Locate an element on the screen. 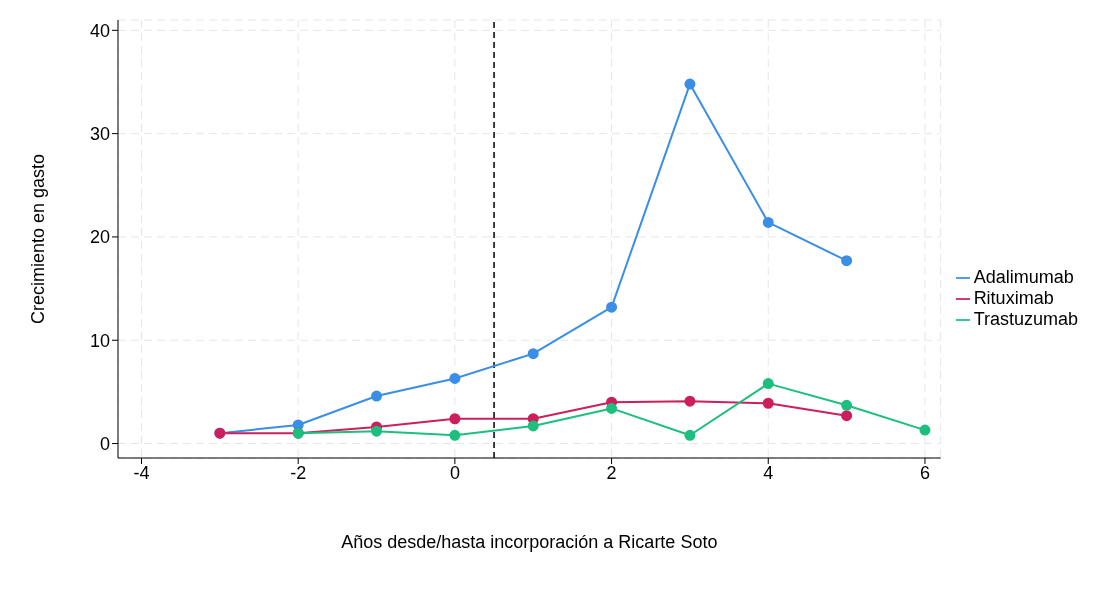 This screenshot has height=596, width=1104. x-tick-label: 0 is located at coordinates (454, 472).